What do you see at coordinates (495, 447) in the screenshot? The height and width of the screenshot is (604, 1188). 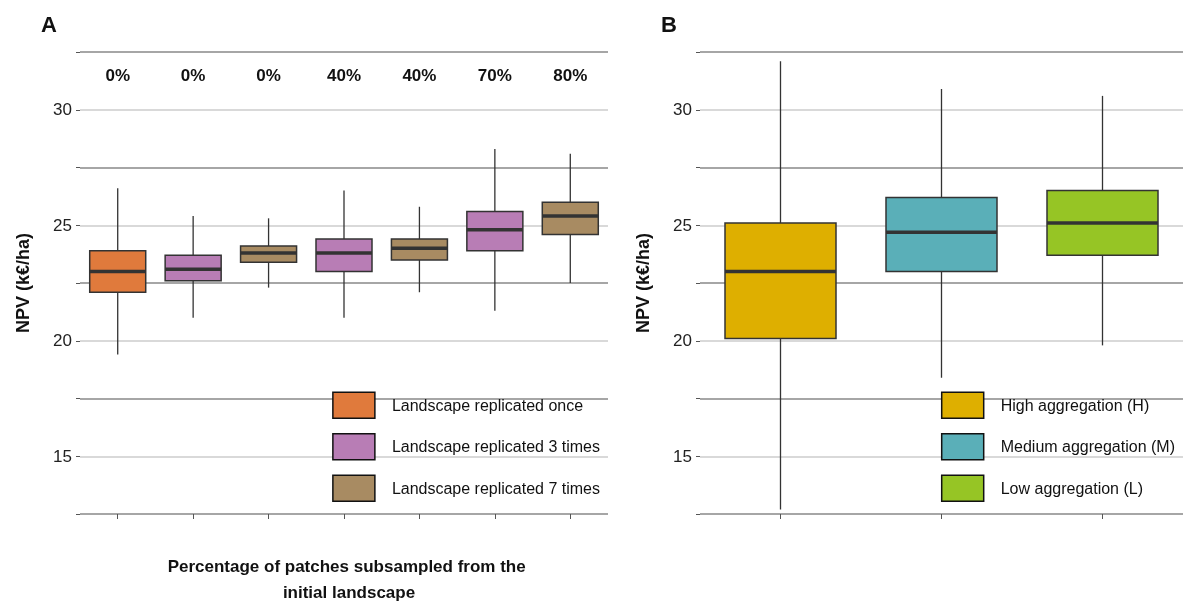 I see `legend-label: Landscape replicated 3 times` at bounding box center [495, 447].